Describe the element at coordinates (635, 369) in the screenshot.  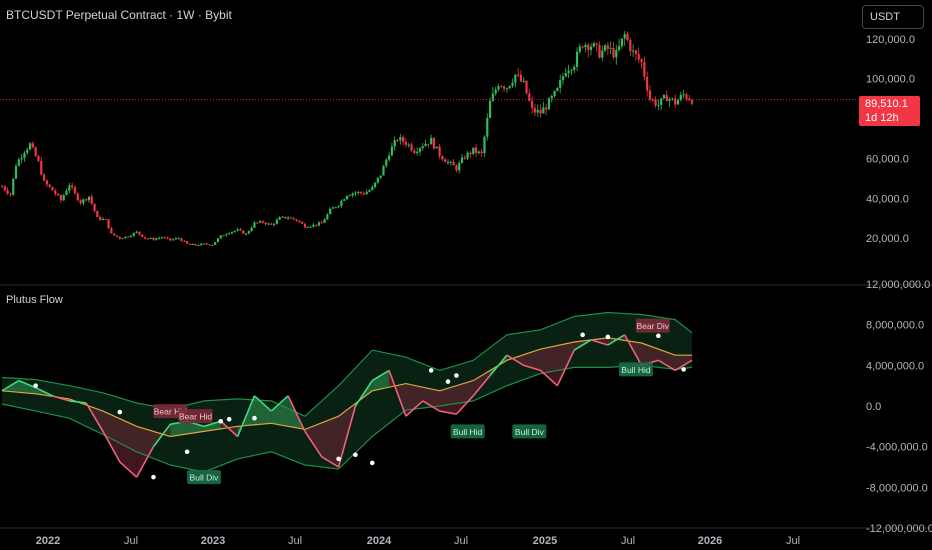
I see `bull-label: Bull Hid` at that location.